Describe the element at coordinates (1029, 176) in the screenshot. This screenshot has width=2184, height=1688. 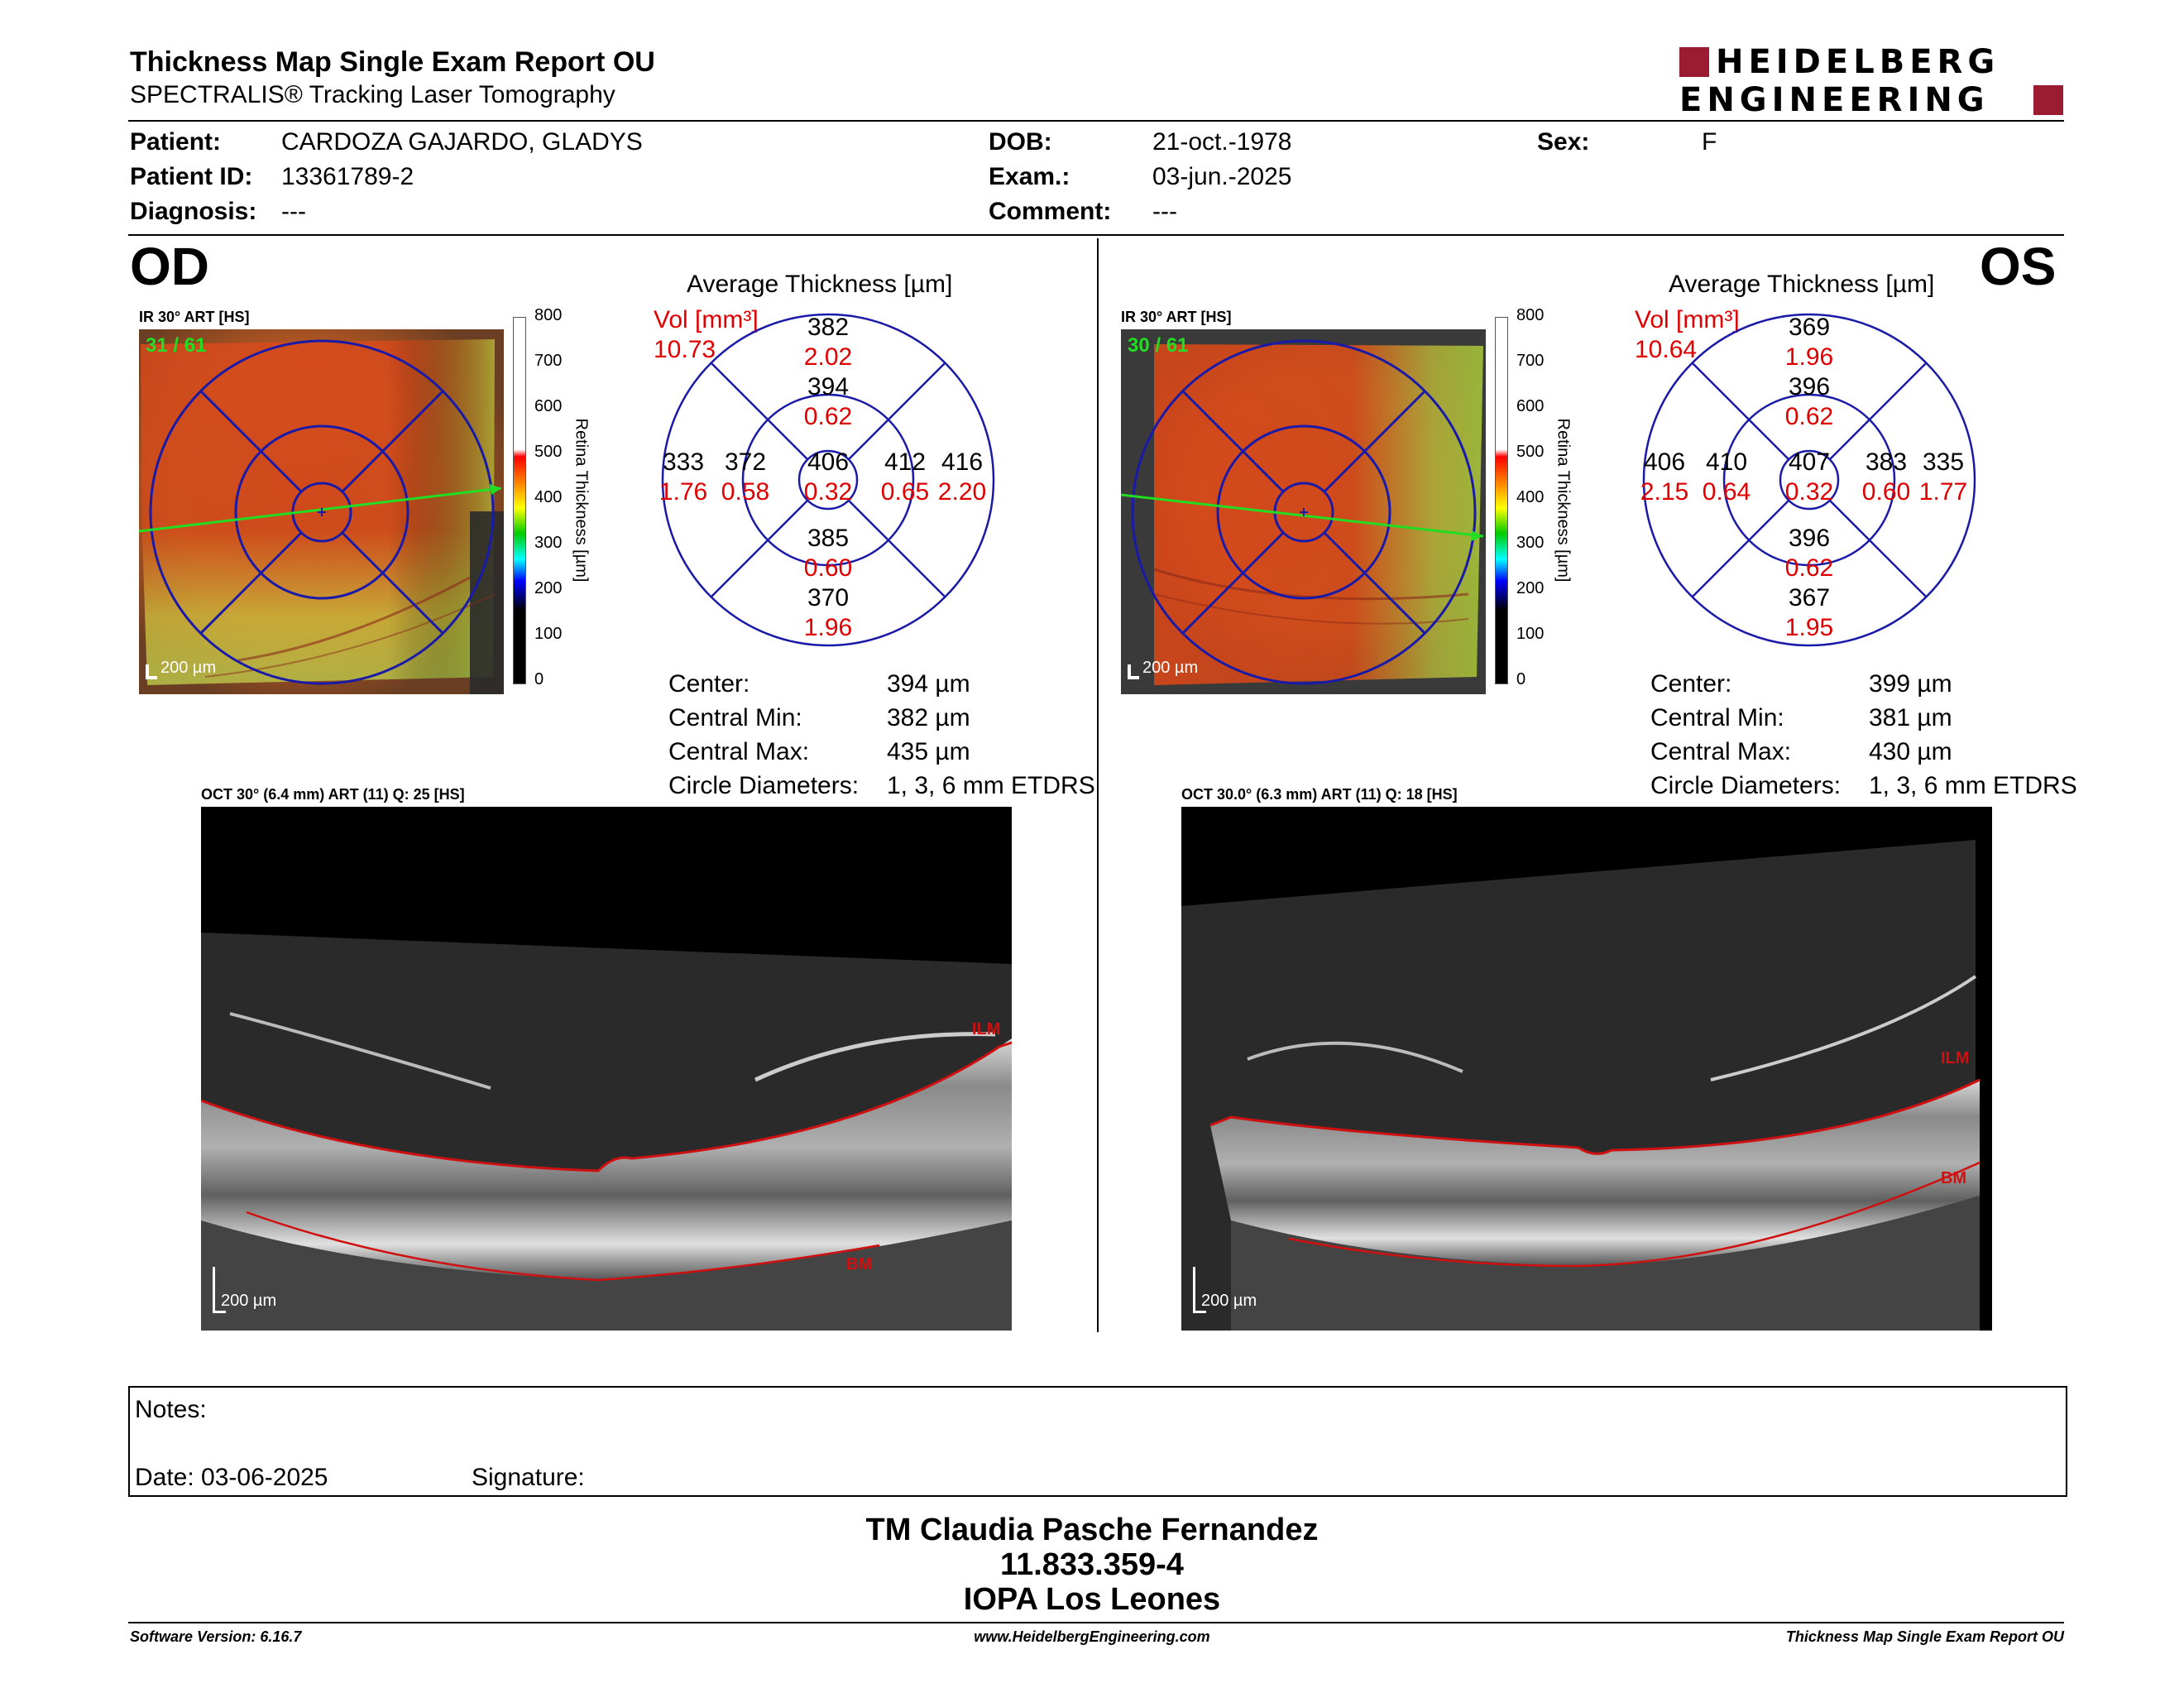
I see `exam-label: Exam.:` at that location.